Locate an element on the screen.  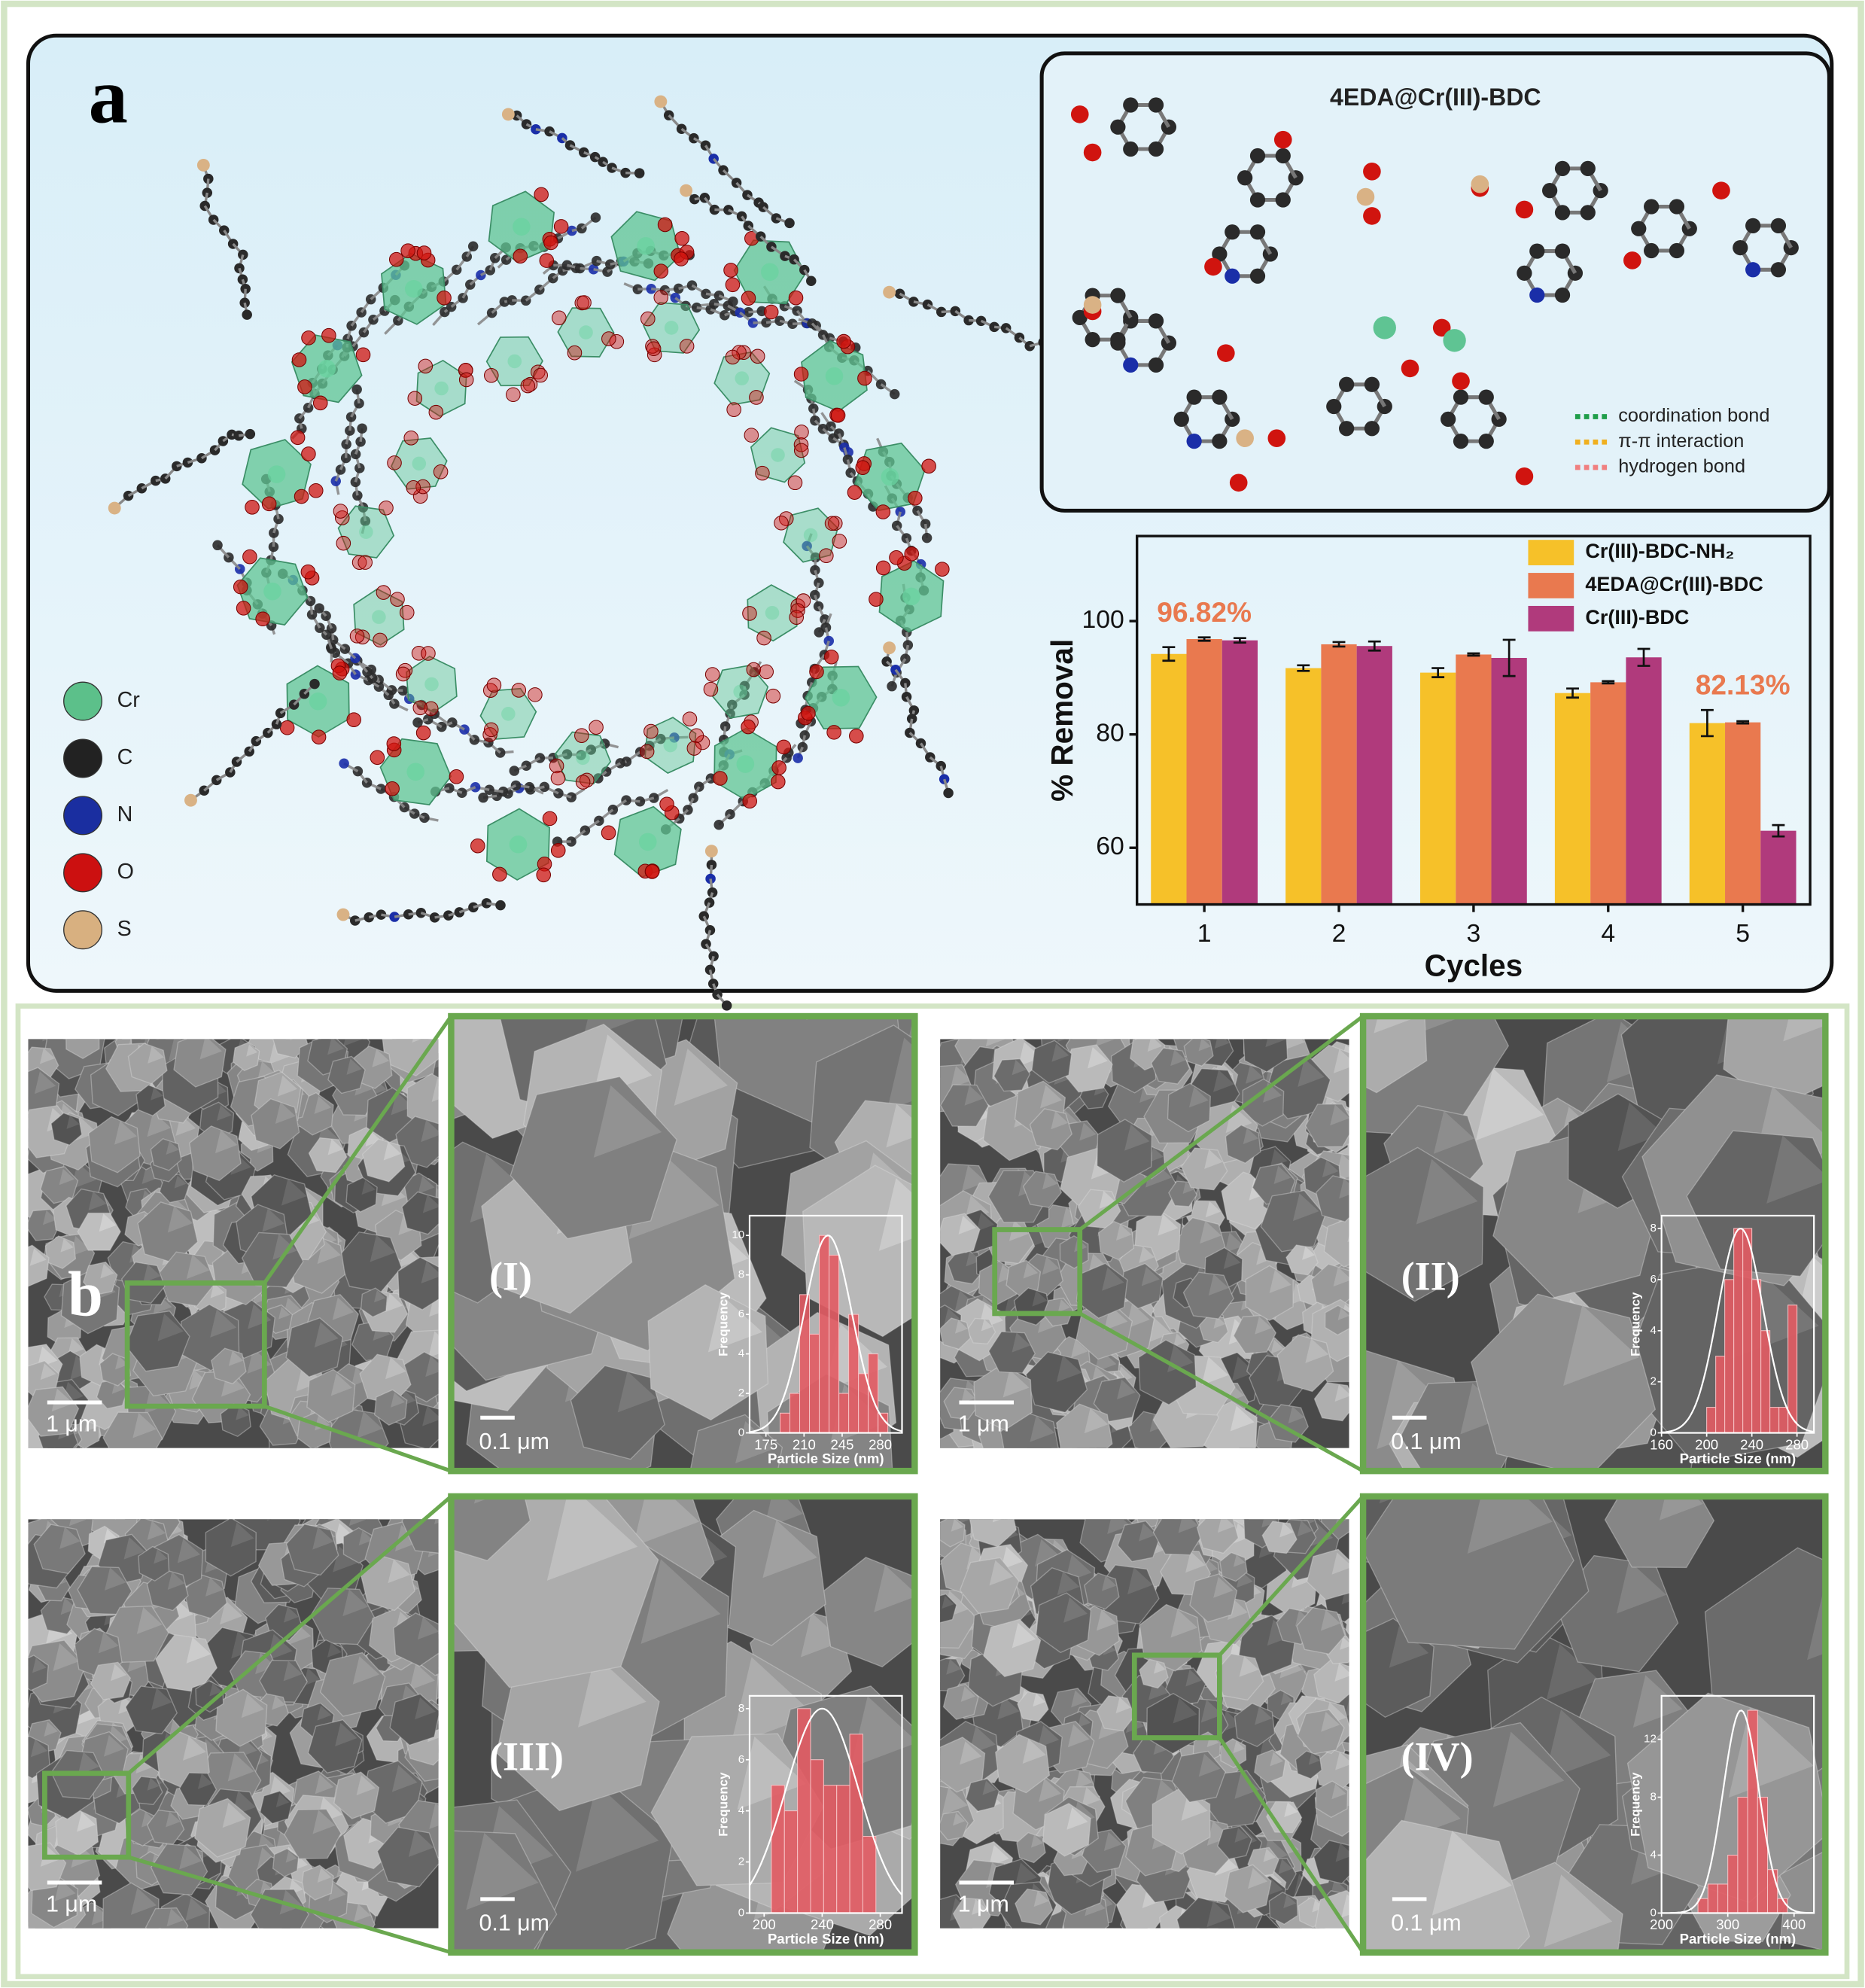
legend-label: Cr(III)-BDC-NH₂ is located at coordinates (1659, 551).